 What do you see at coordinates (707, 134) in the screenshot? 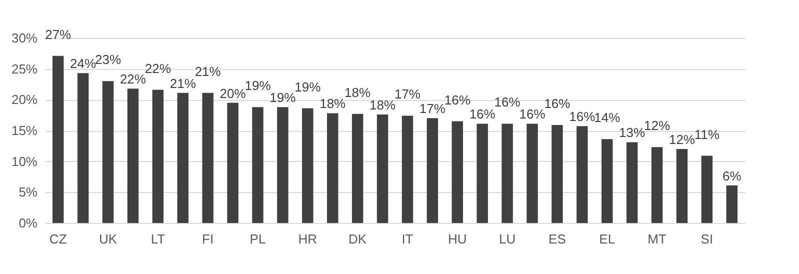
I see `data-label: 11%` at bounding box center [707, 134].